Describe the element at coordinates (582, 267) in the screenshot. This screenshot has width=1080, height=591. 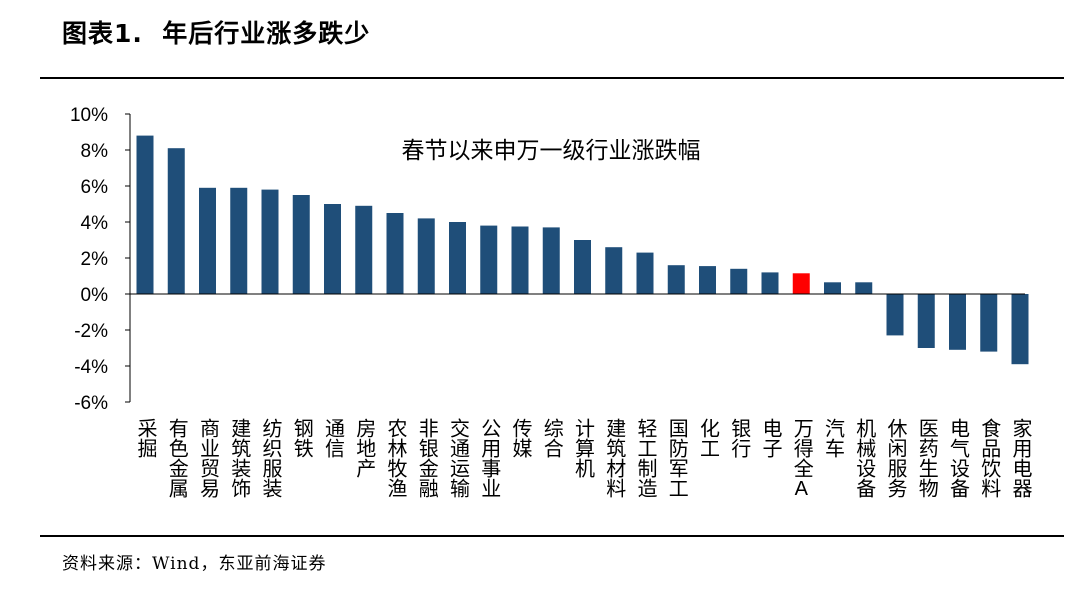
I see `bar-计算机` at that location.